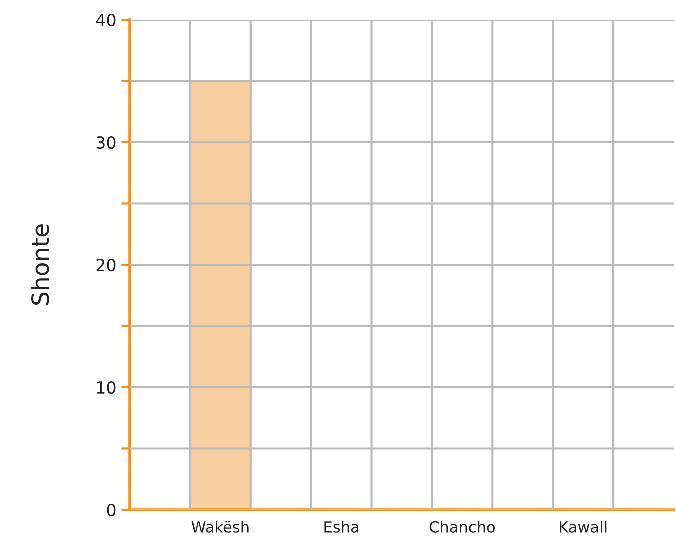  Describe the element at coordinates (583, 527) in the screenshot. I see `x-tick-label: Kawall` at that location.